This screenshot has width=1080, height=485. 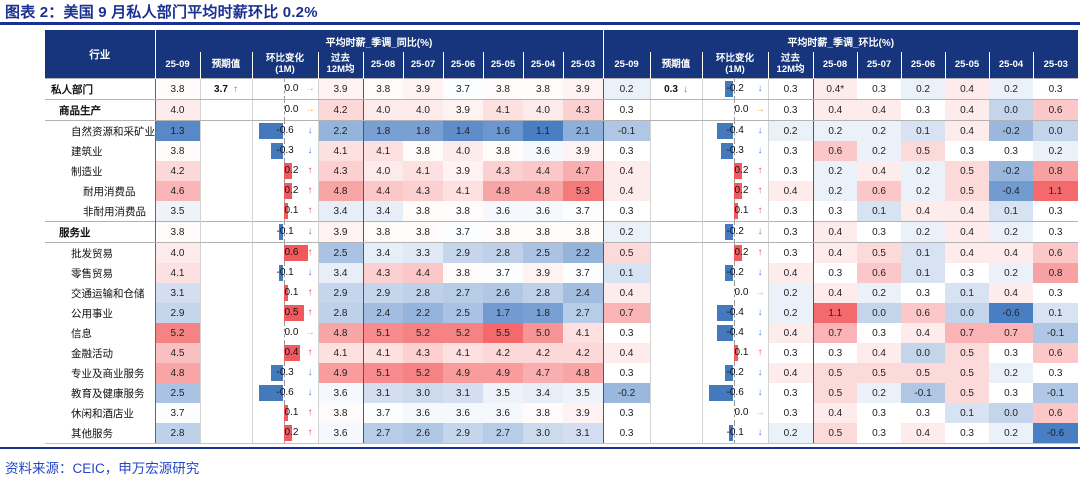 I want to click on mom-change-cell: -0.2 ↓, so click(x=735, y=273).